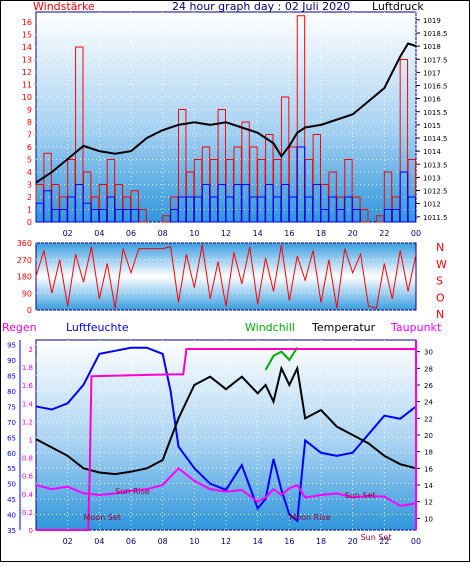 This screenshot has width=470, height=566. I want to click on temperature-tick-label: 14, so click(428, 486).